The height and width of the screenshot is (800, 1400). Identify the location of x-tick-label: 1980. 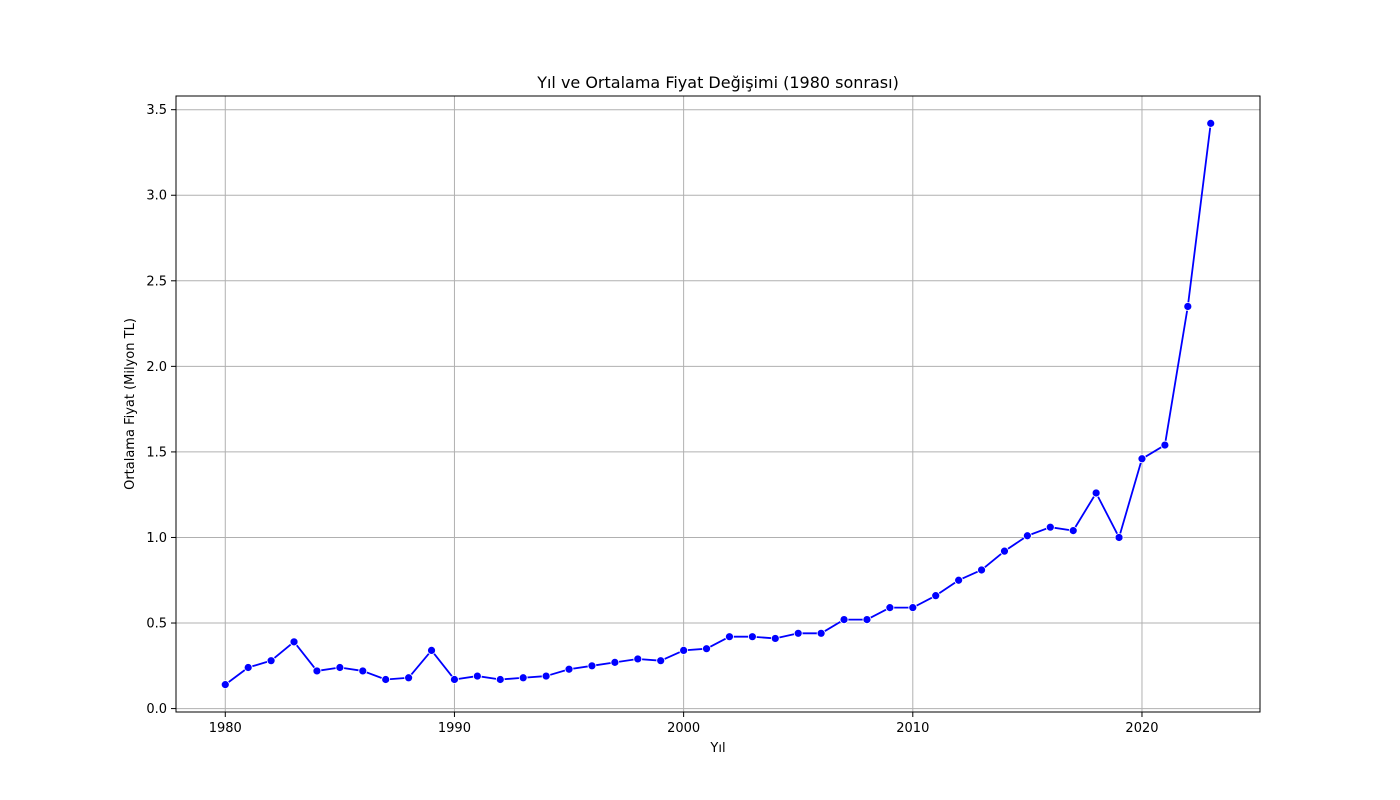
(225, 728).